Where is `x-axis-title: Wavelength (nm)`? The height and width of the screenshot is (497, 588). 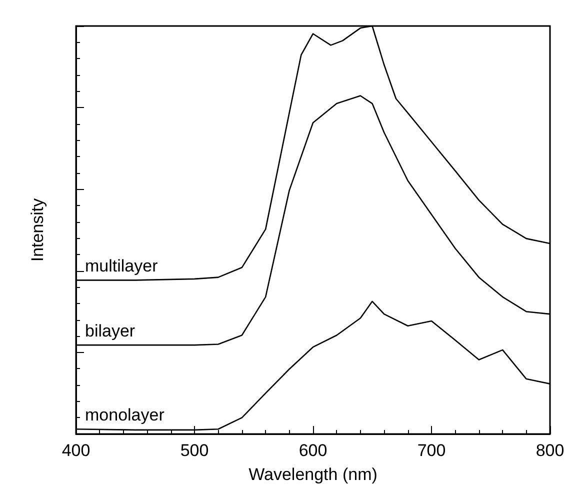
x-axis-title: Wavelength (nm) is located at coordinates (313, 474).